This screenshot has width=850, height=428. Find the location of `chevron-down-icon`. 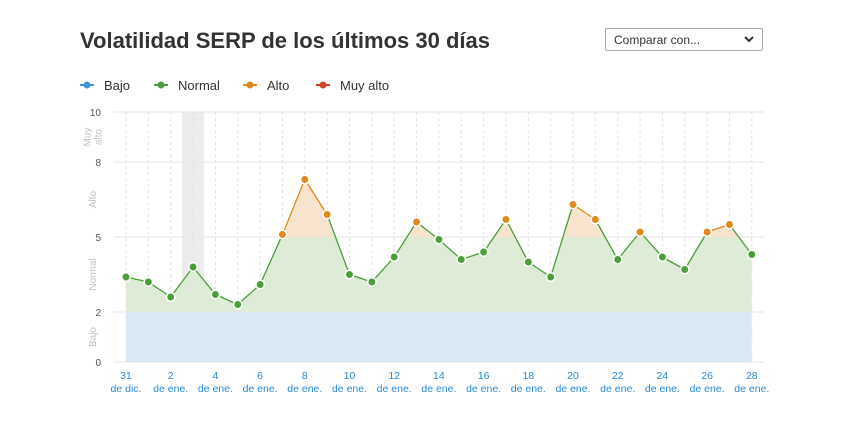

chevron-down-icon is located at coordinates (749, 39).